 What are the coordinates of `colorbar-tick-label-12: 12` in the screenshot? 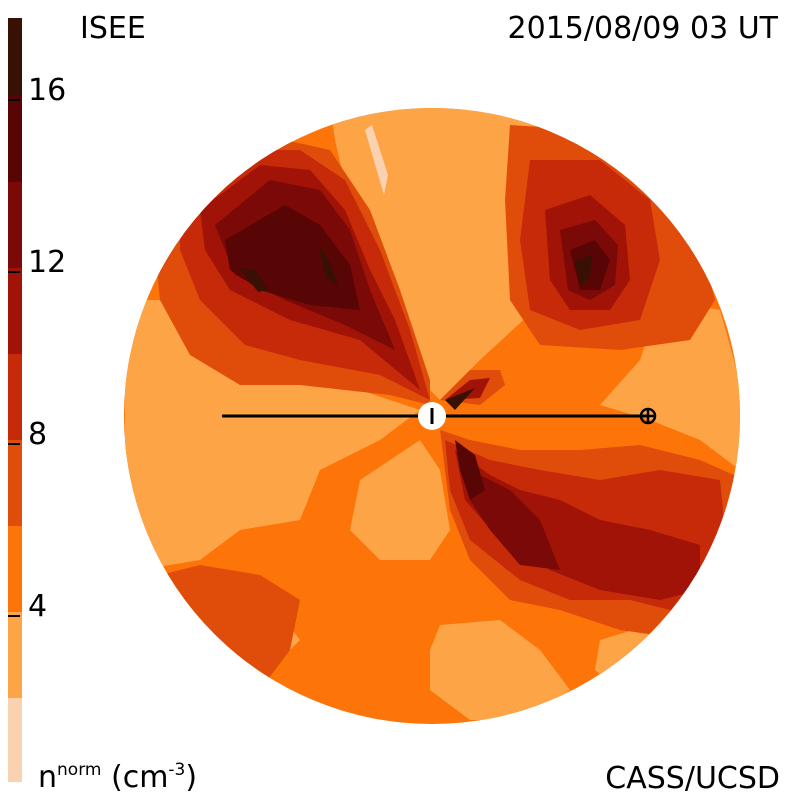 It's located at (47, 262).